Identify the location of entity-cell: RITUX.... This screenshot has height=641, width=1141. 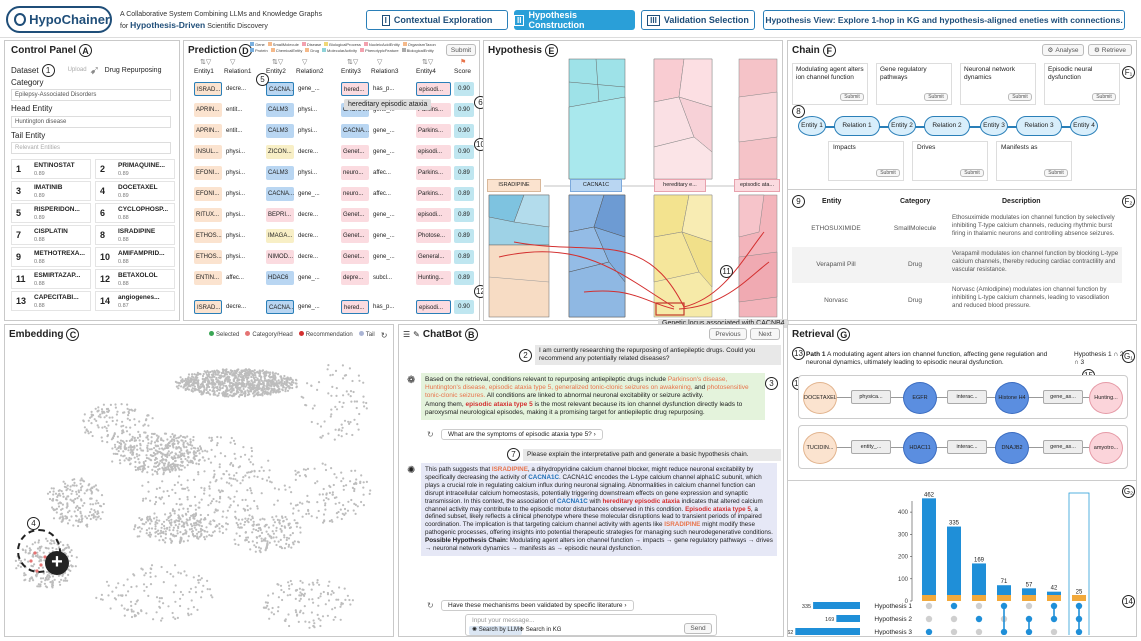
(208, 215).